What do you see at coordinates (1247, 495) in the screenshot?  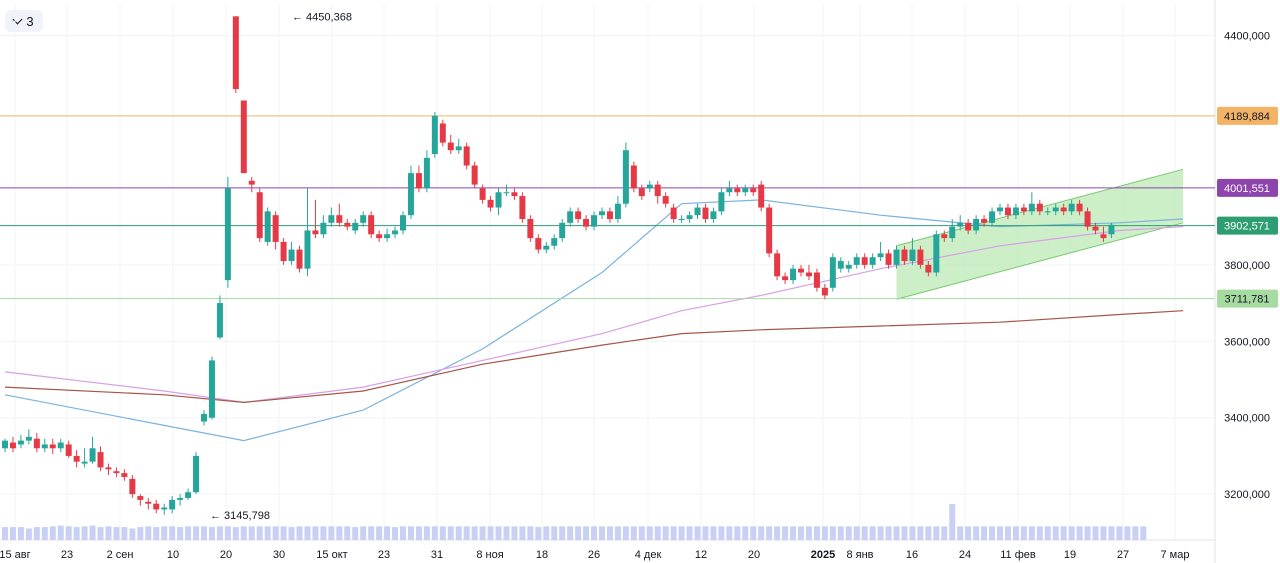 I see `y-tick-label: 3200,000` at bounding box center [1247, 495].